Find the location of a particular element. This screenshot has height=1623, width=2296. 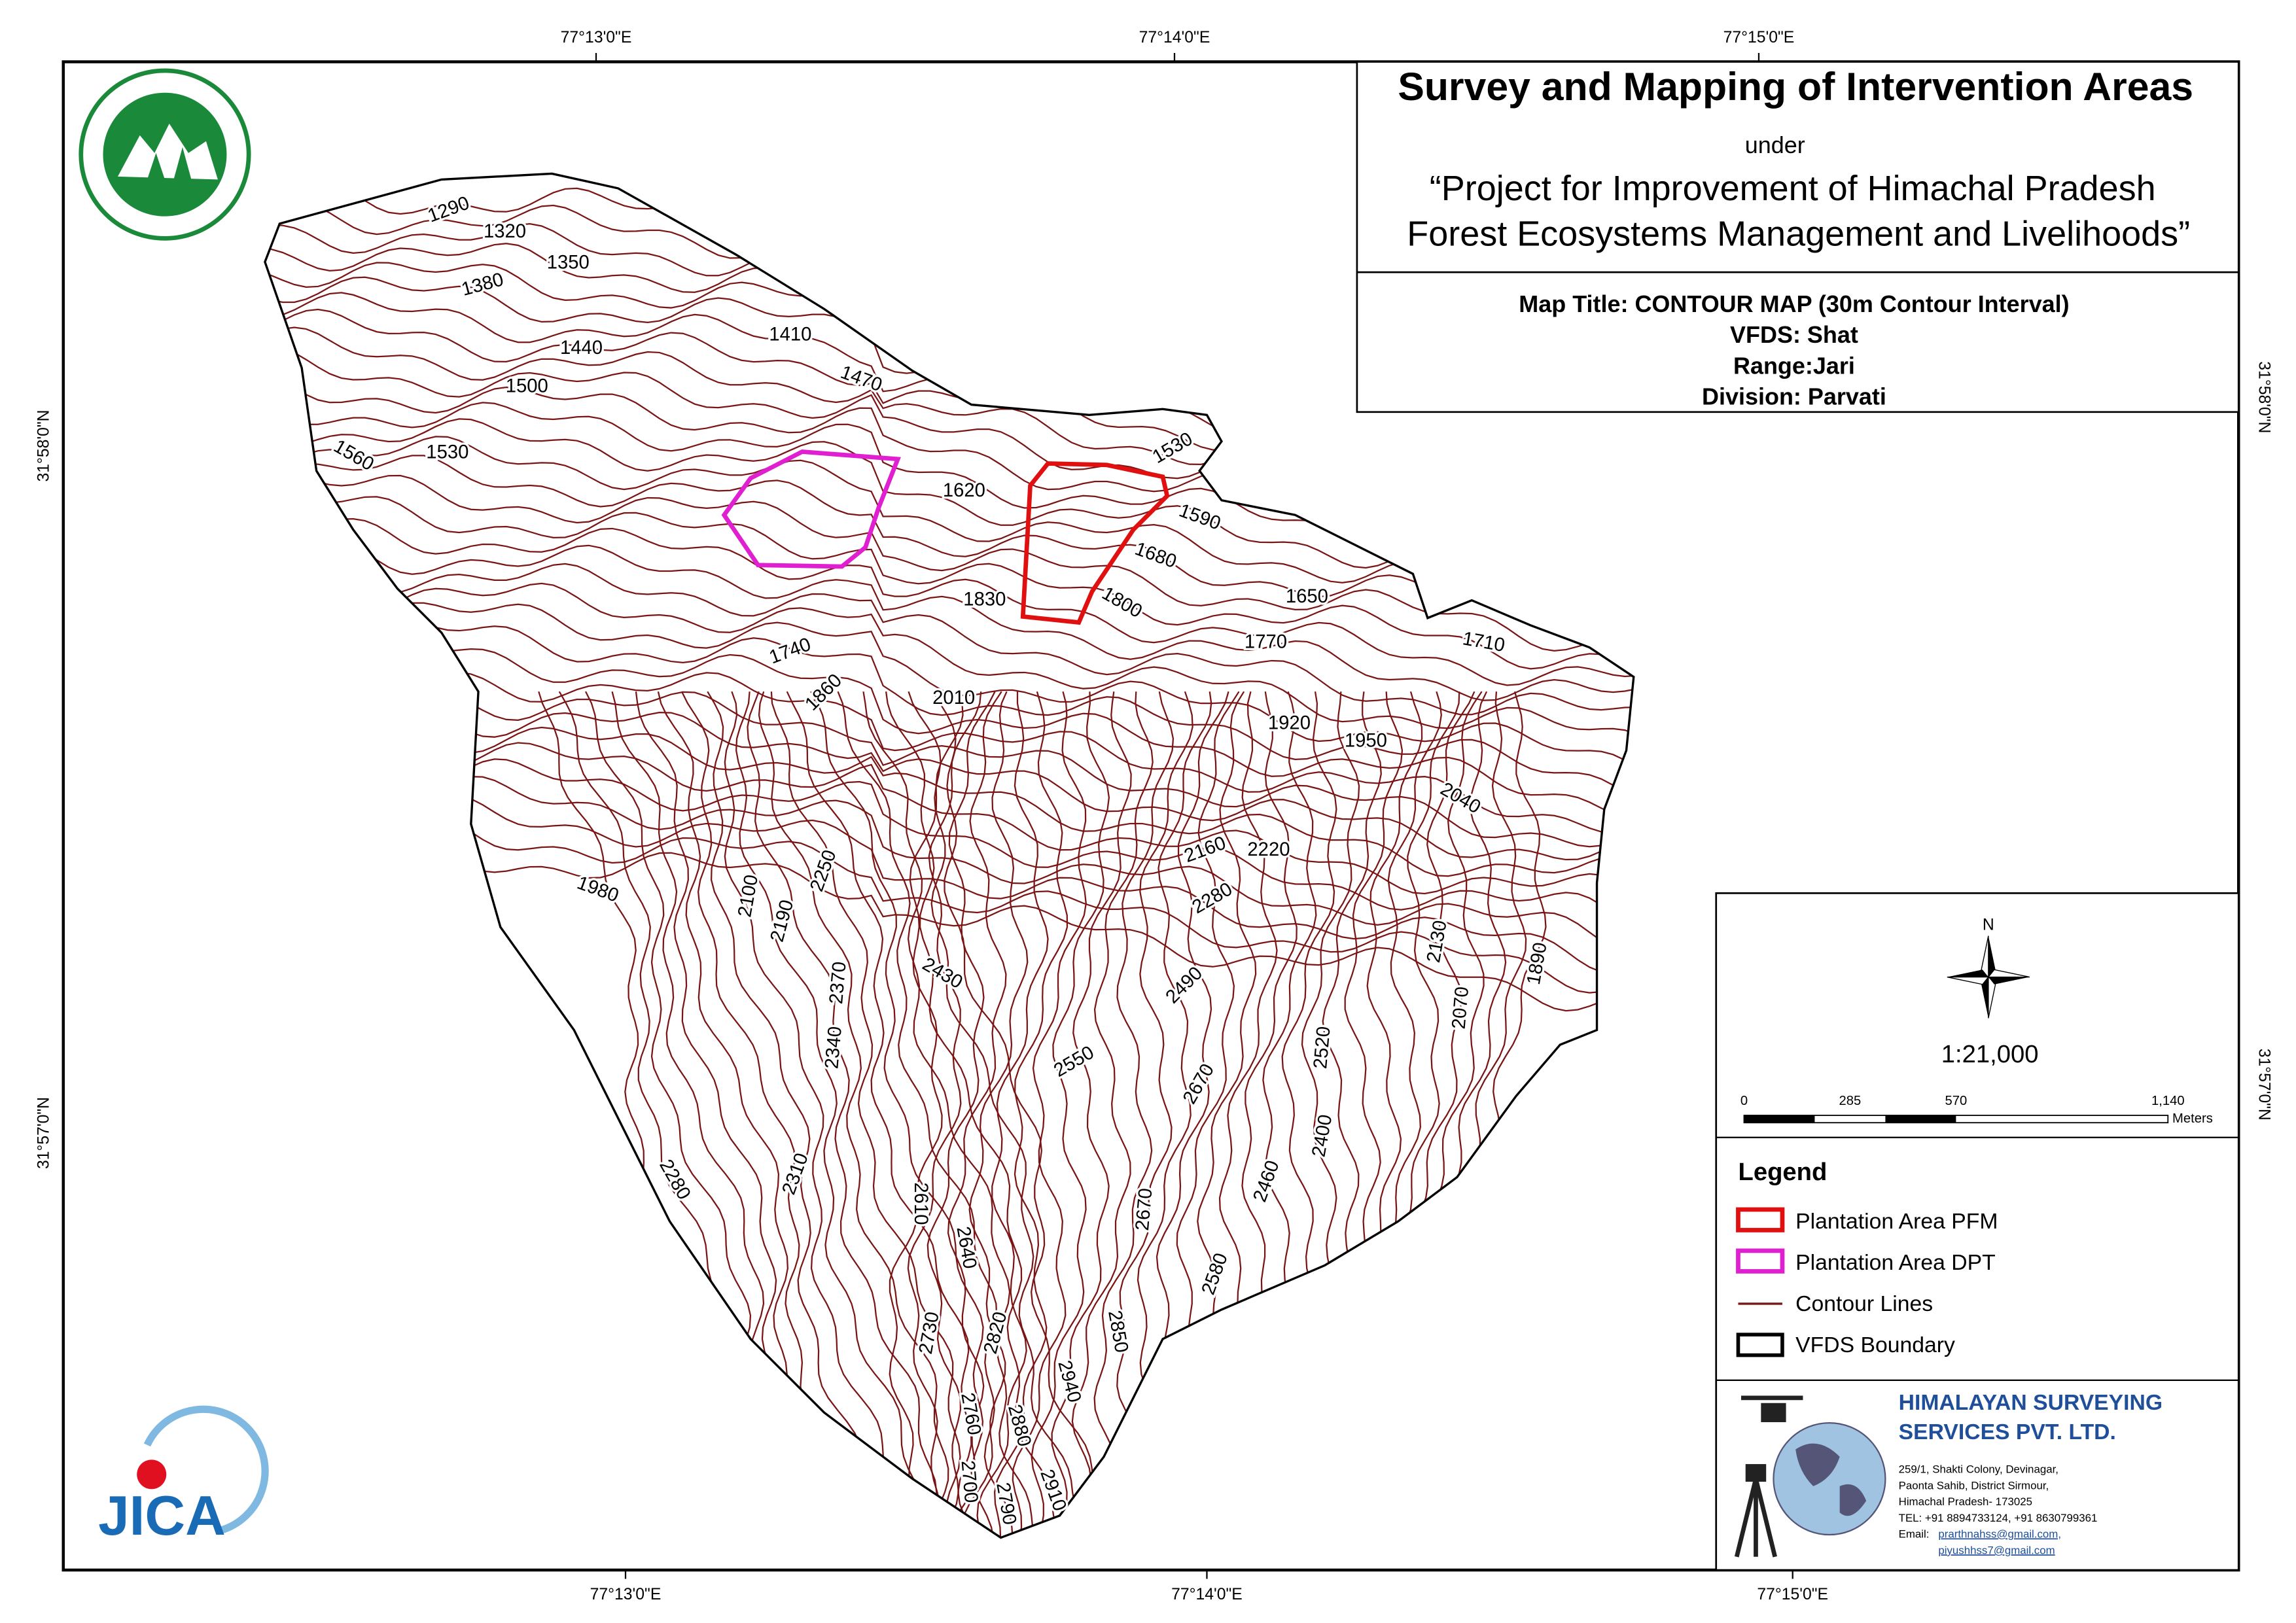

company-logo is located at coordinates (1810, 1476).